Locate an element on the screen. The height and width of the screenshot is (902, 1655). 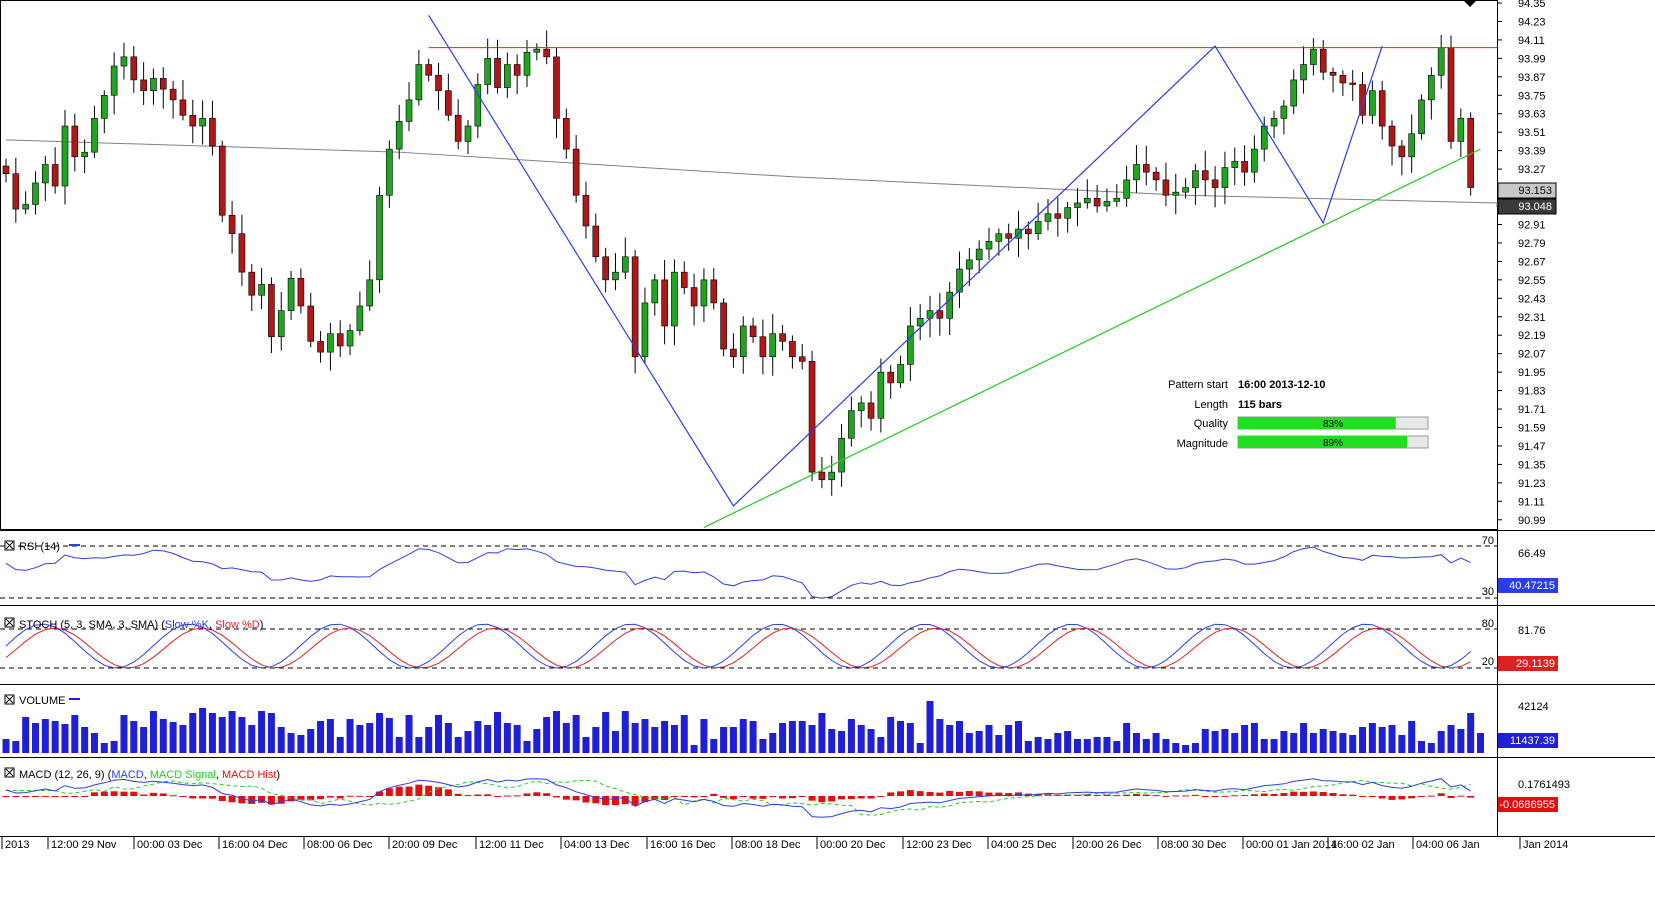
time-tick-label: 16:00 04 Dec is located at coordinates (255, 845).